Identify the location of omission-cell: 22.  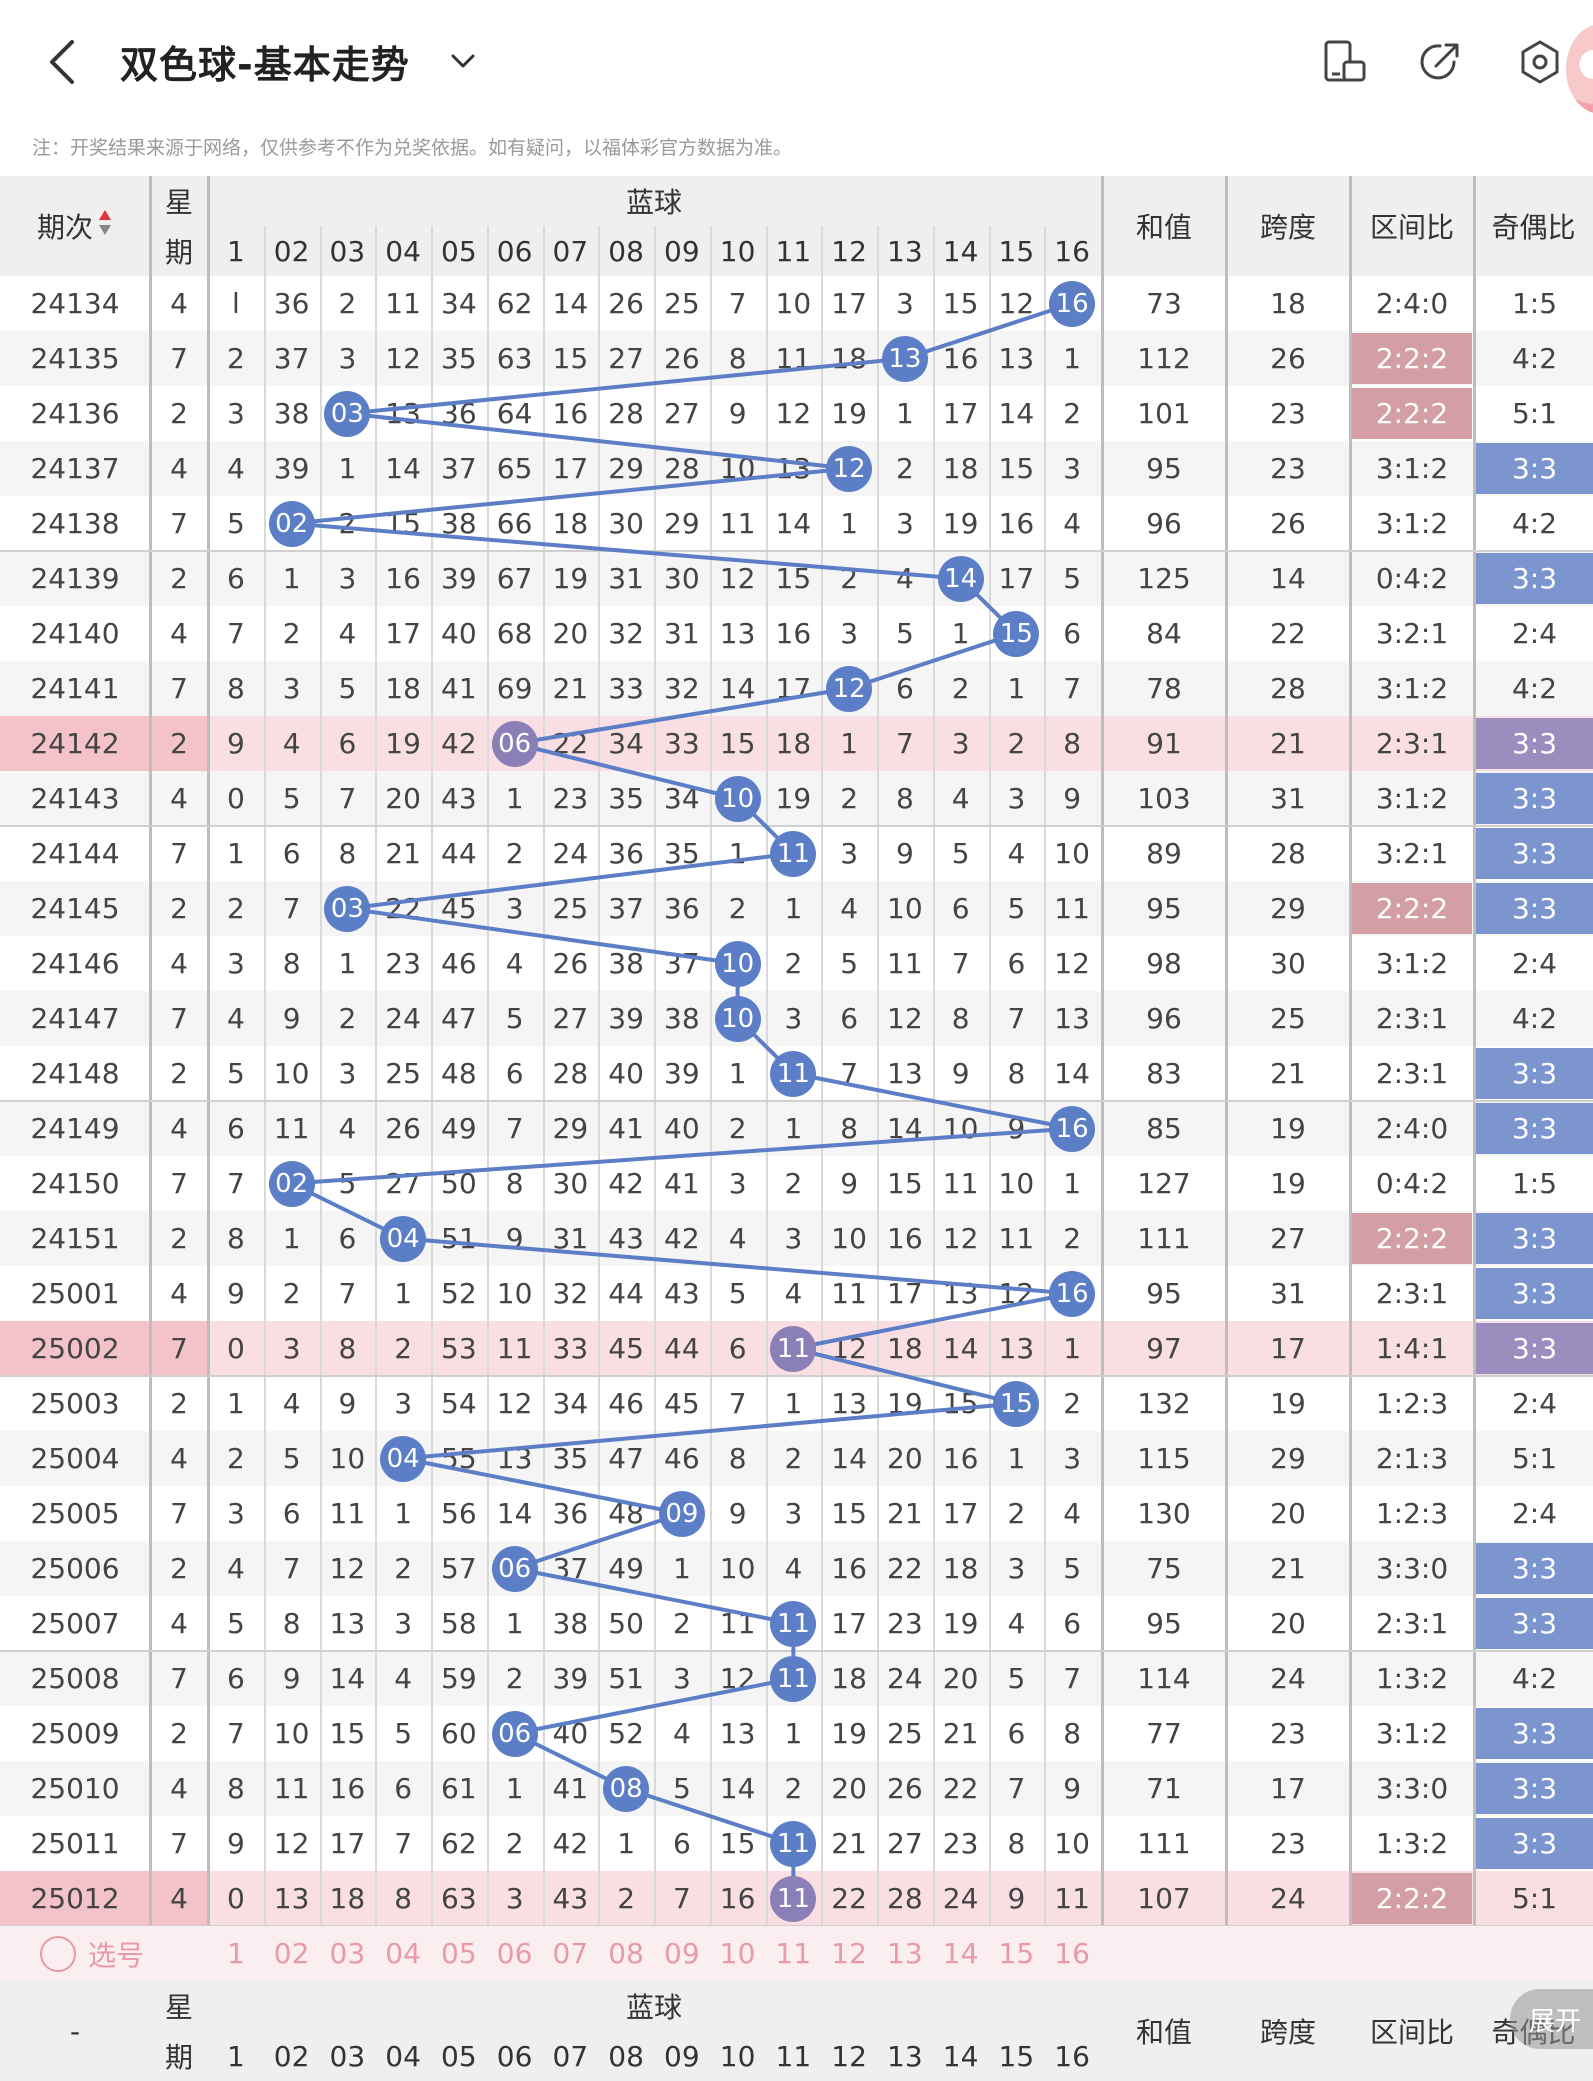
(905, 1568).